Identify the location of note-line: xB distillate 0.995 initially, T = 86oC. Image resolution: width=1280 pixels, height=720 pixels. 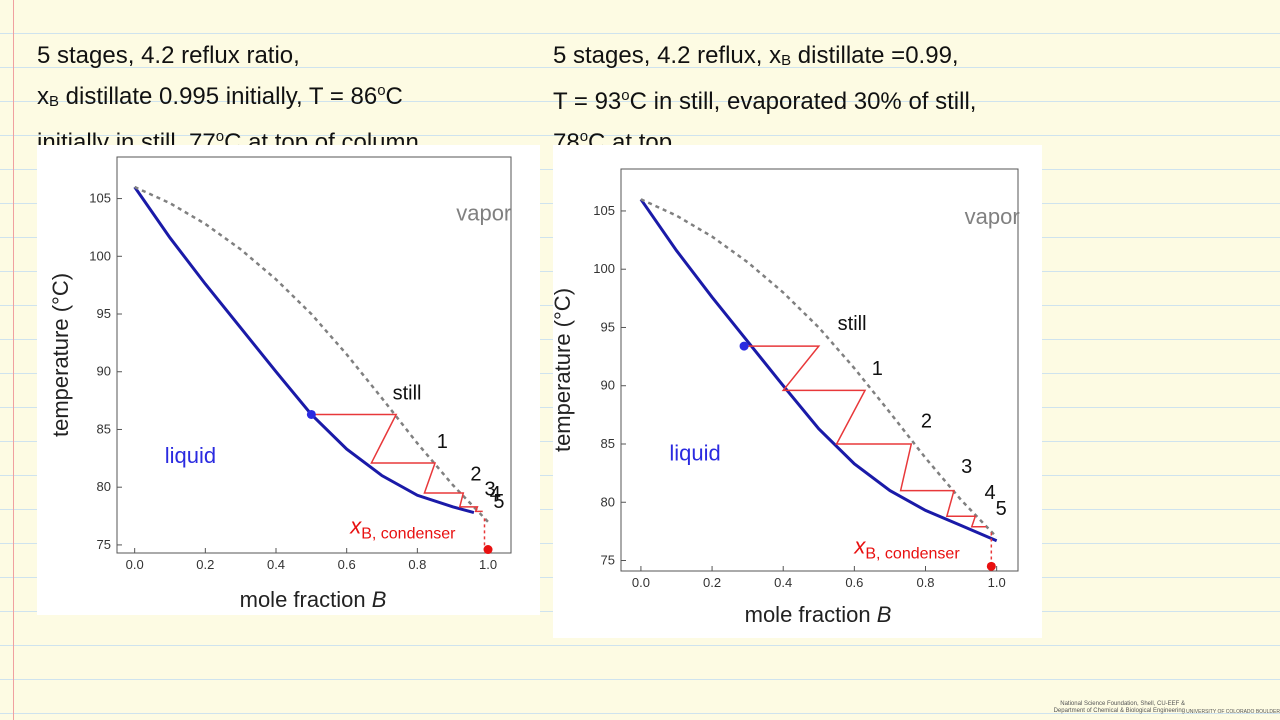
(228, 96).